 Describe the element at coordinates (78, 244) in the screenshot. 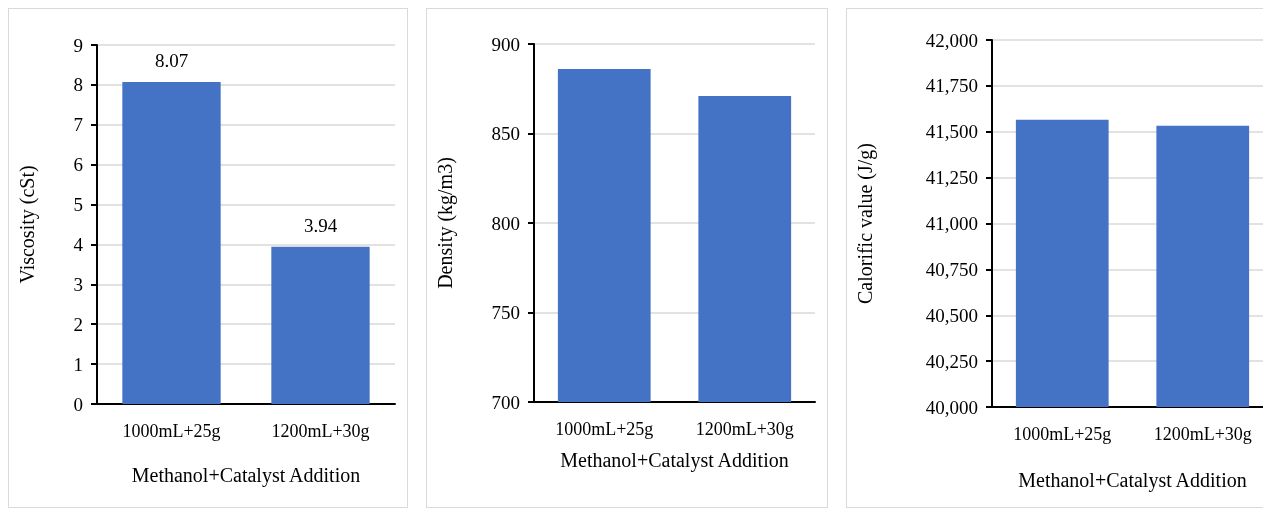

I see `y-tick-label: 4` at that location.